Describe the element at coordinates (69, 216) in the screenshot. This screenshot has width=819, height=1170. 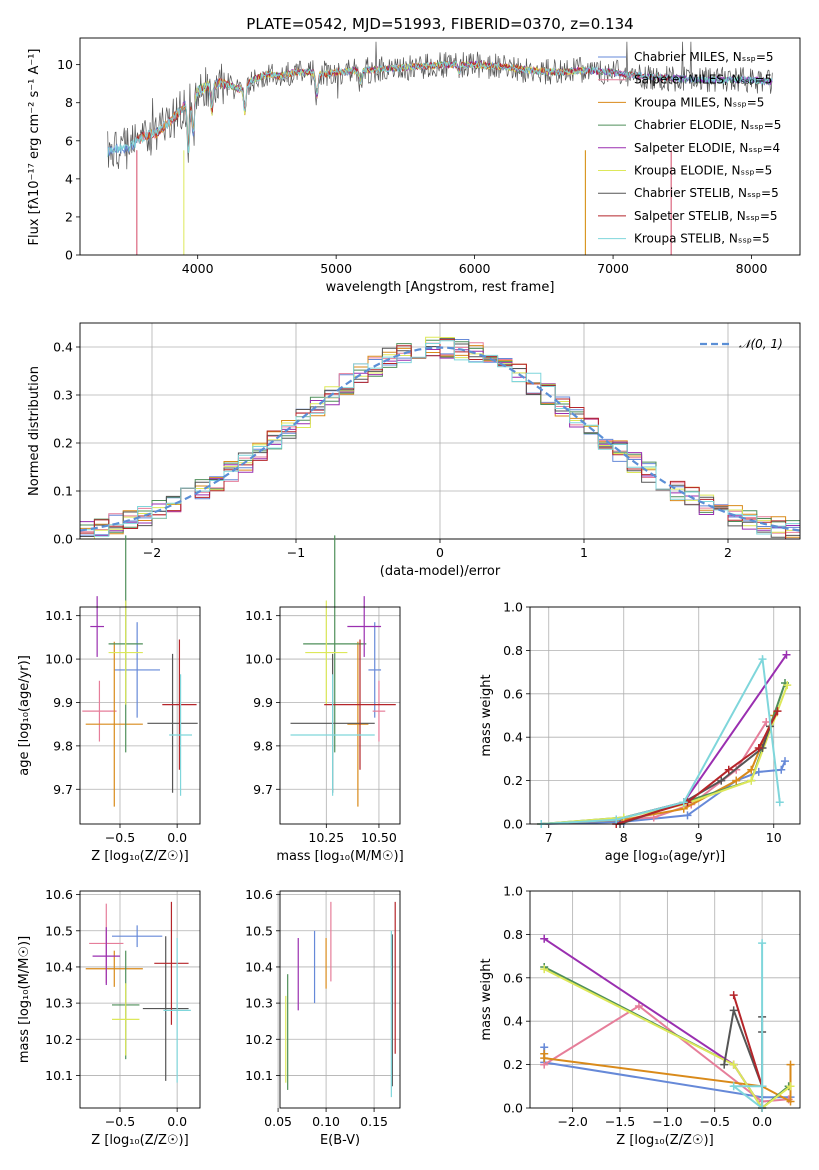
I see `y-tick-label: 2` at that location.